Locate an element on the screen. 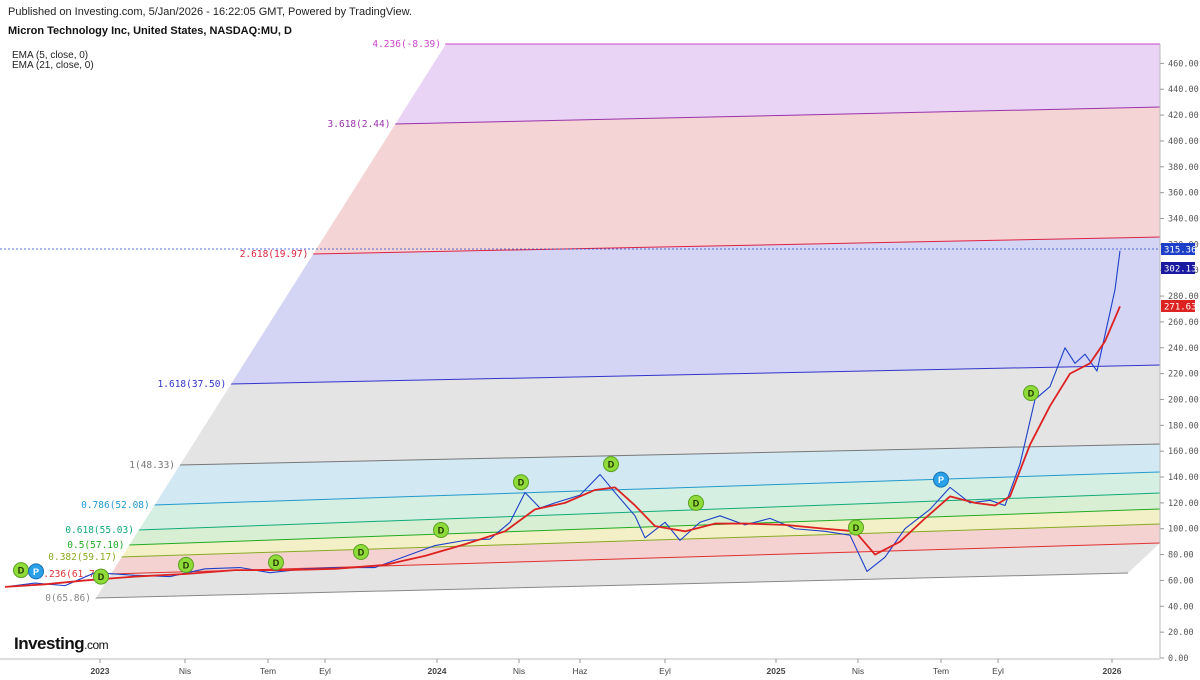 This screenshot has width=1200, height=680. fib-label-8: 2.618(19.97) is located at coordinates (274, 254).